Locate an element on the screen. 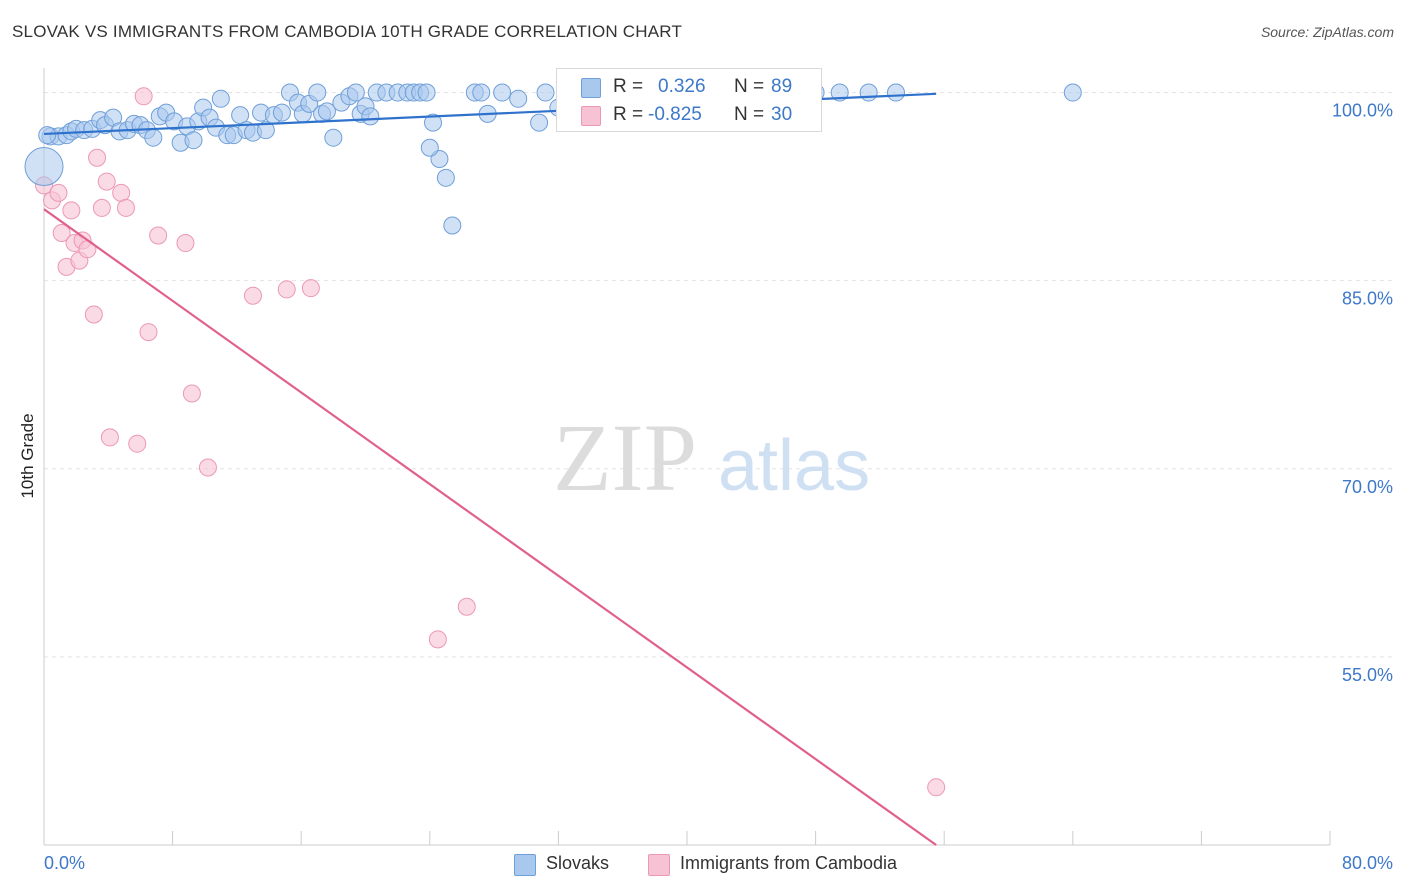 The image size is (1406, 892). legend-r-value: 0.326 is located at coordinates (682, 86).